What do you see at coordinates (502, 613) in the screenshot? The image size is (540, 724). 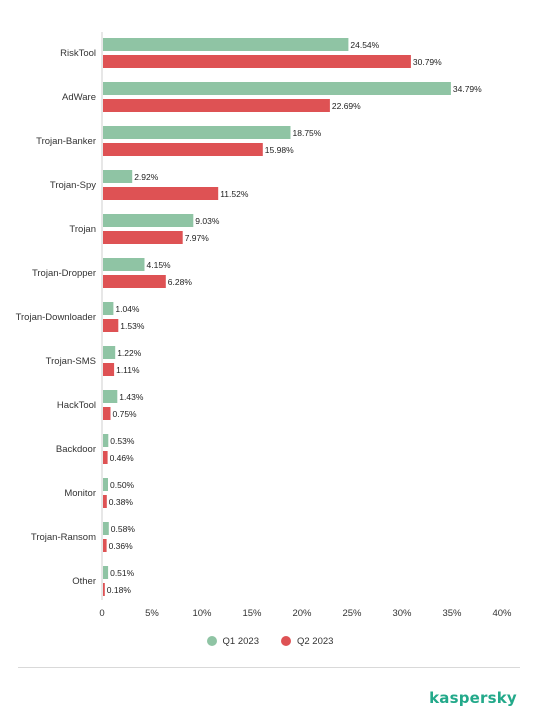 I see `x-tick-label: 40%` at bounding box center [502, 613].